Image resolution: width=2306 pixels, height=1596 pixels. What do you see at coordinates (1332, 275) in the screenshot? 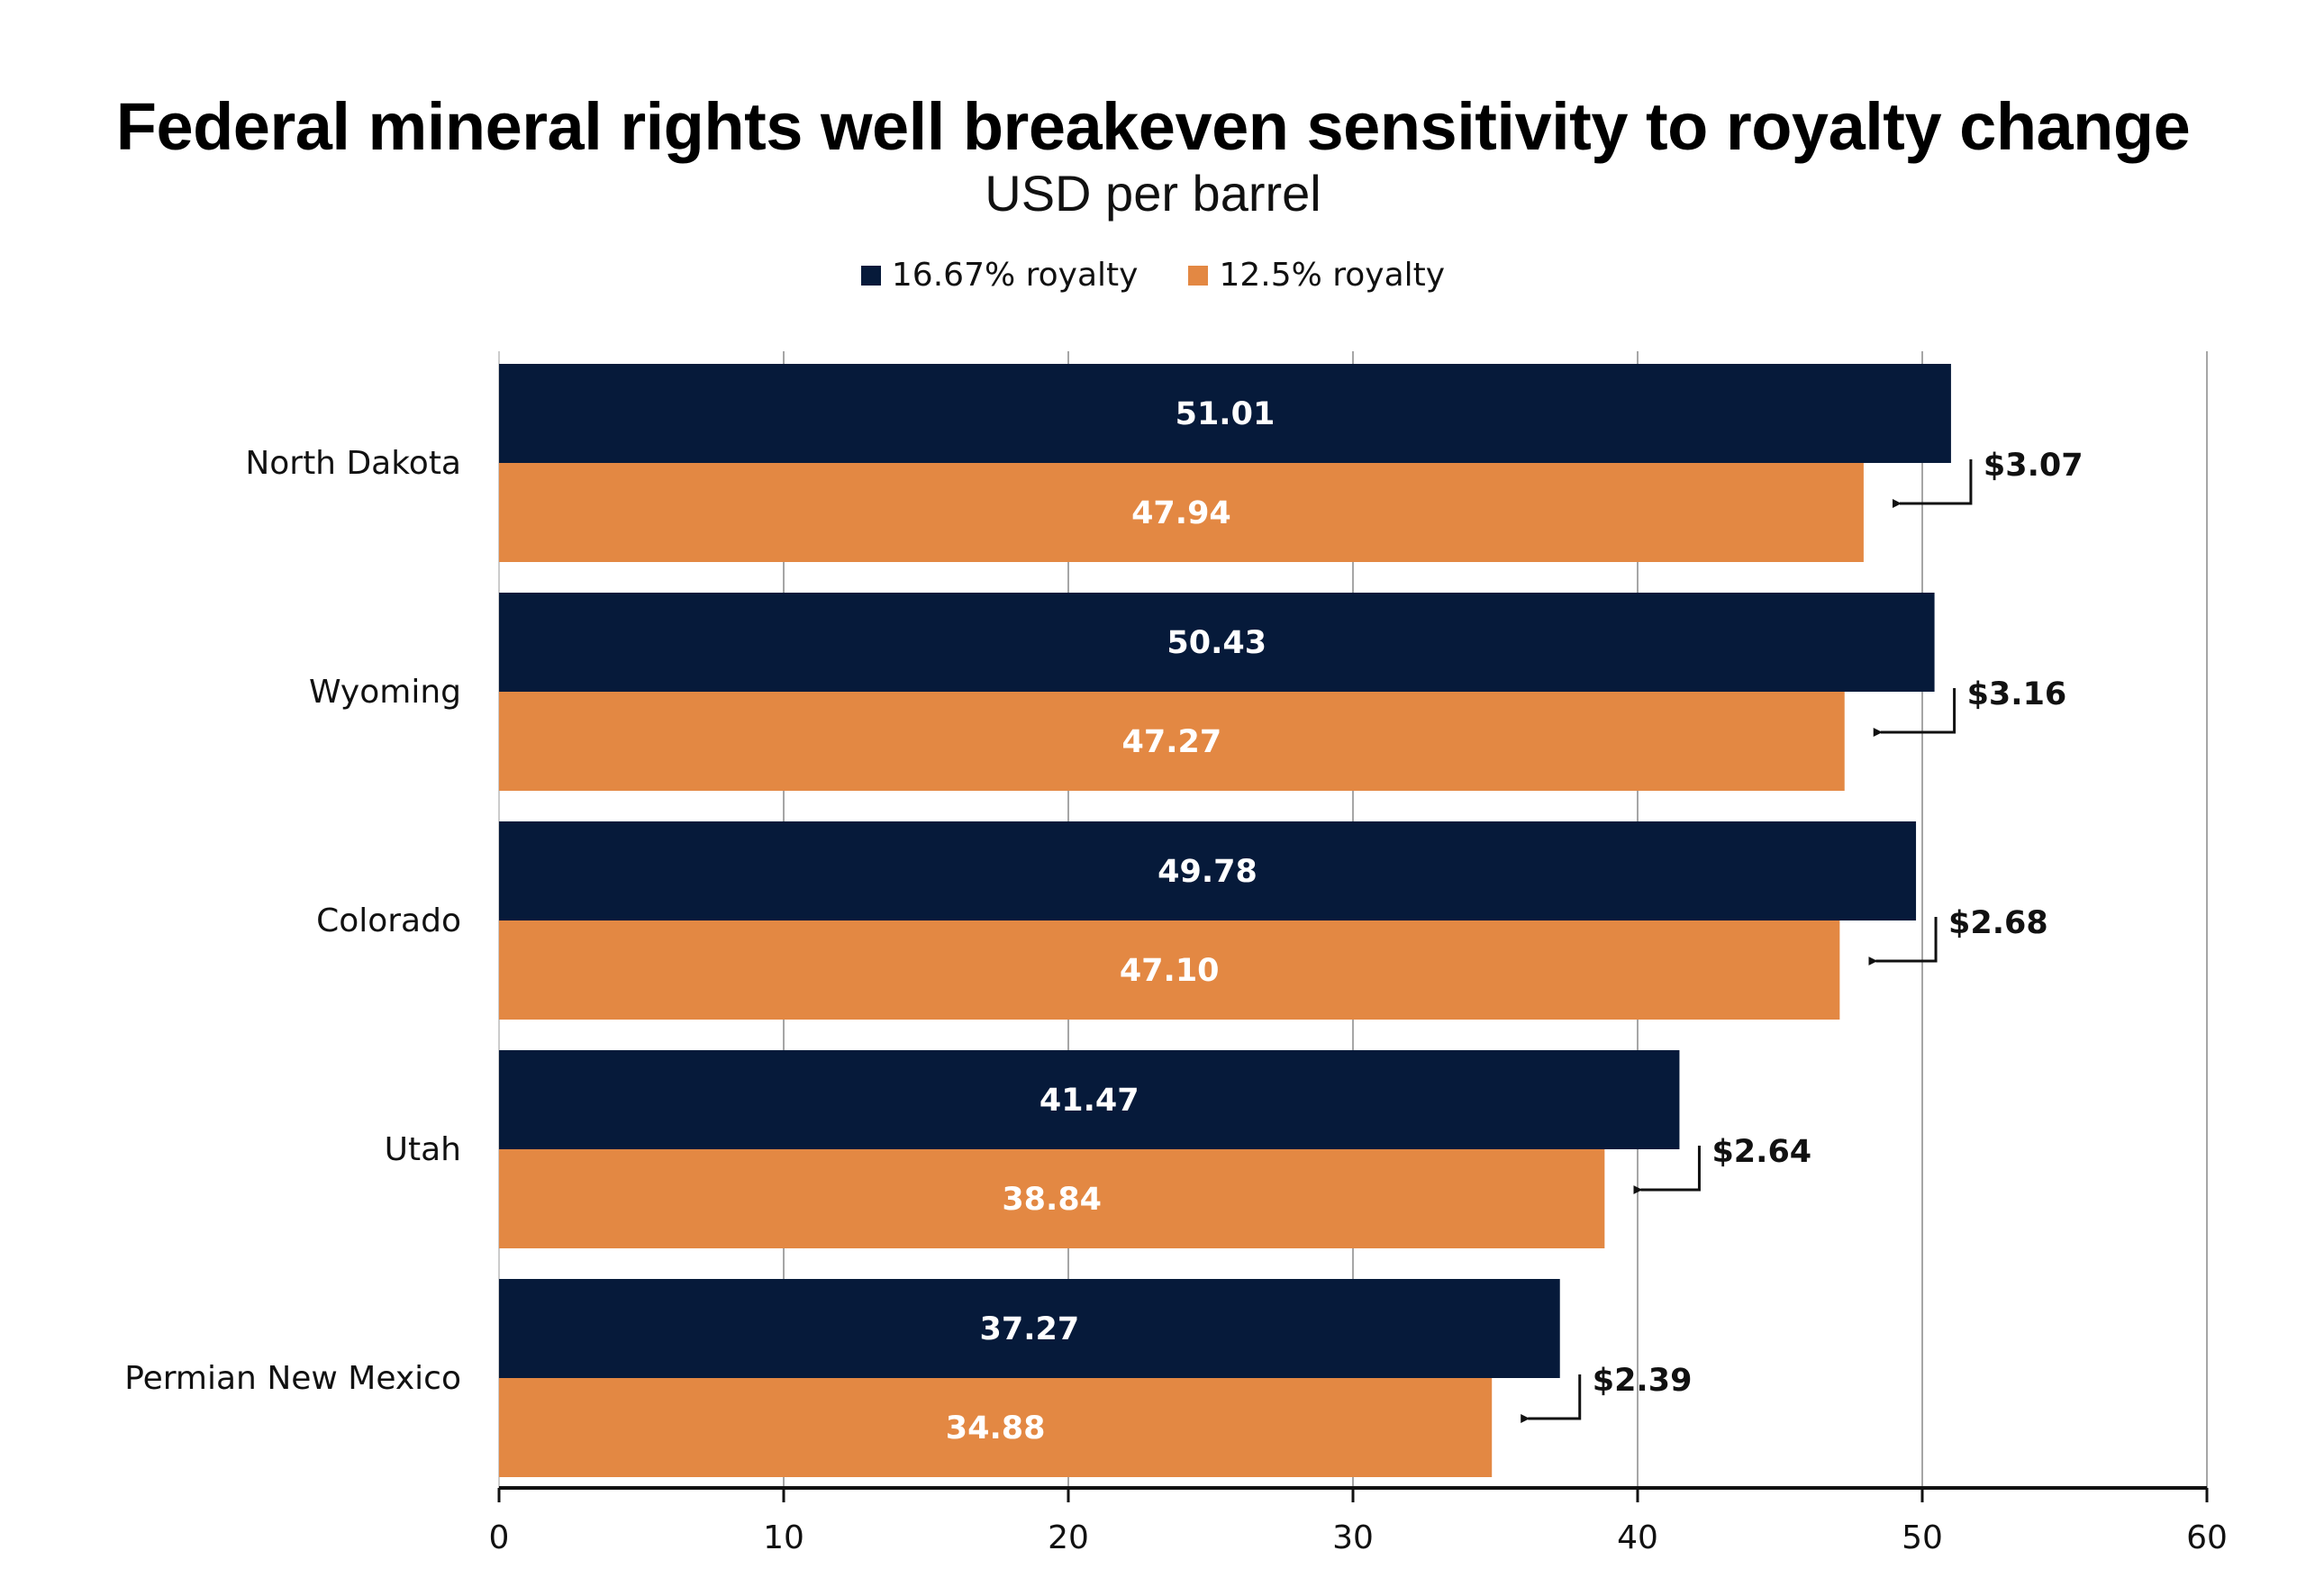
I see `legend-label: 12.5% royalty` at bounding box center [1332, 275].